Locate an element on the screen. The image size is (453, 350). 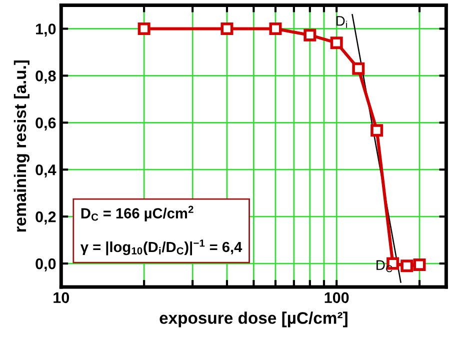
annotation: D$_{C}$ = 166 µC/cm$^{2}$ is located at coordinates (137, 214).